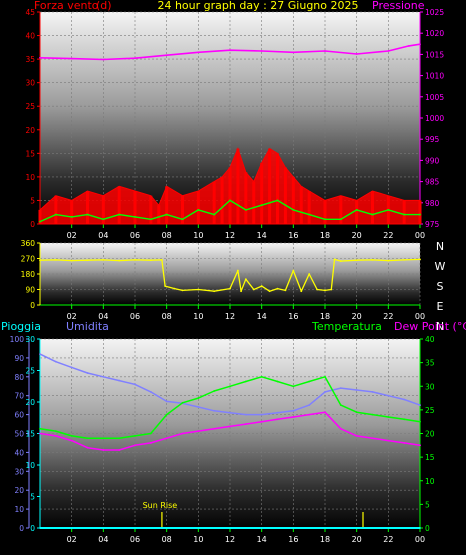  What do you see at coordinates (32, 305) in the screenshot?
I see `direction-y-tick-label: 0` at bounding box center [32, 305].